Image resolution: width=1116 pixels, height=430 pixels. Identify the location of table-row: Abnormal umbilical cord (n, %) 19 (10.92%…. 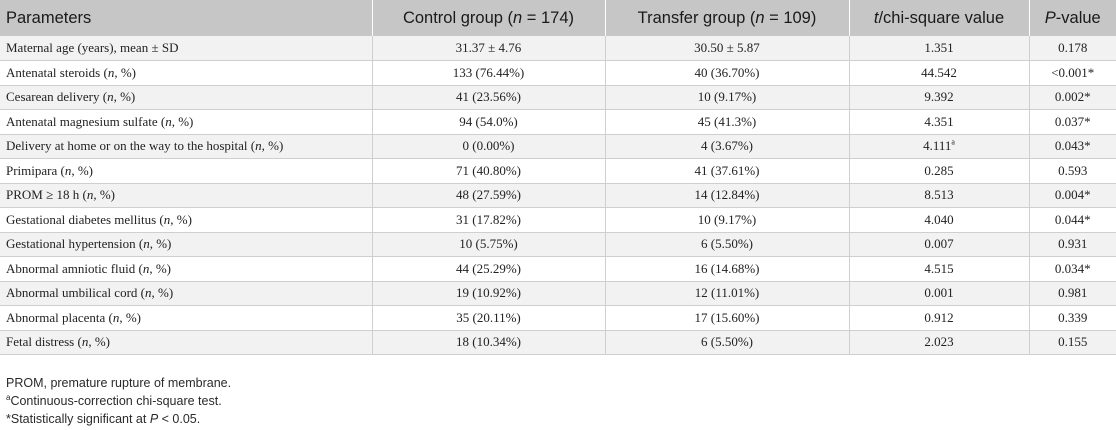
(558, 293).